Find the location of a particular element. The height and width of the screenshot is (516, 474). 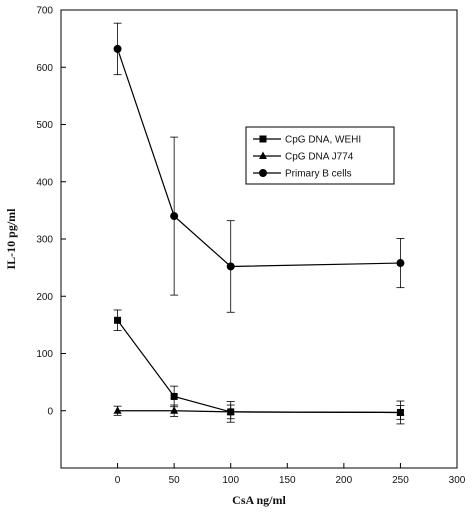

y-tick-label: 100 is located at coordinates (44, 354).